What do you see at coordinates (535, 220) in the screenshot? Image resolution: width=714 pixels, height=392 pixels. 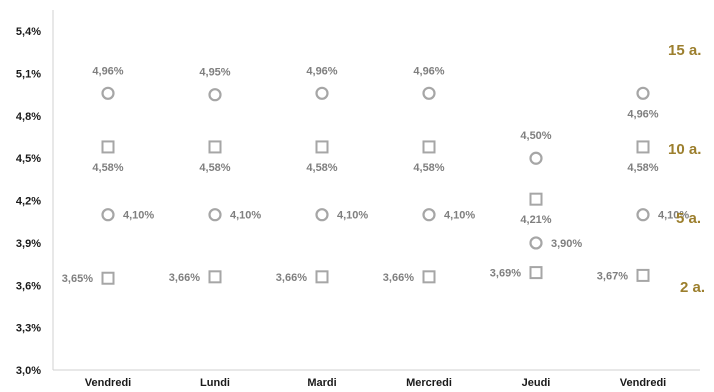 I see `data-label: 4,21%` at bounding box center [535, 220].